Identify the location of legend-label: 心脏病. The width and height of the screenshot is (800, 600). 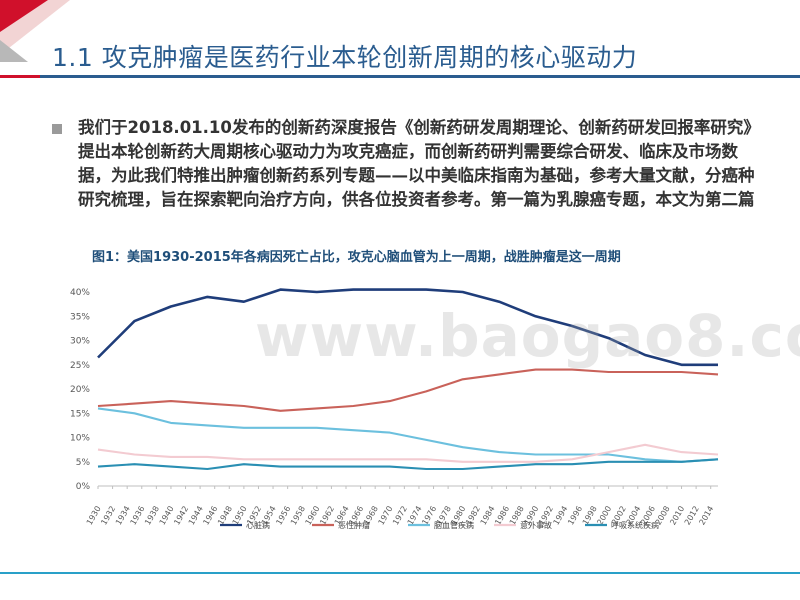
(258, 525).